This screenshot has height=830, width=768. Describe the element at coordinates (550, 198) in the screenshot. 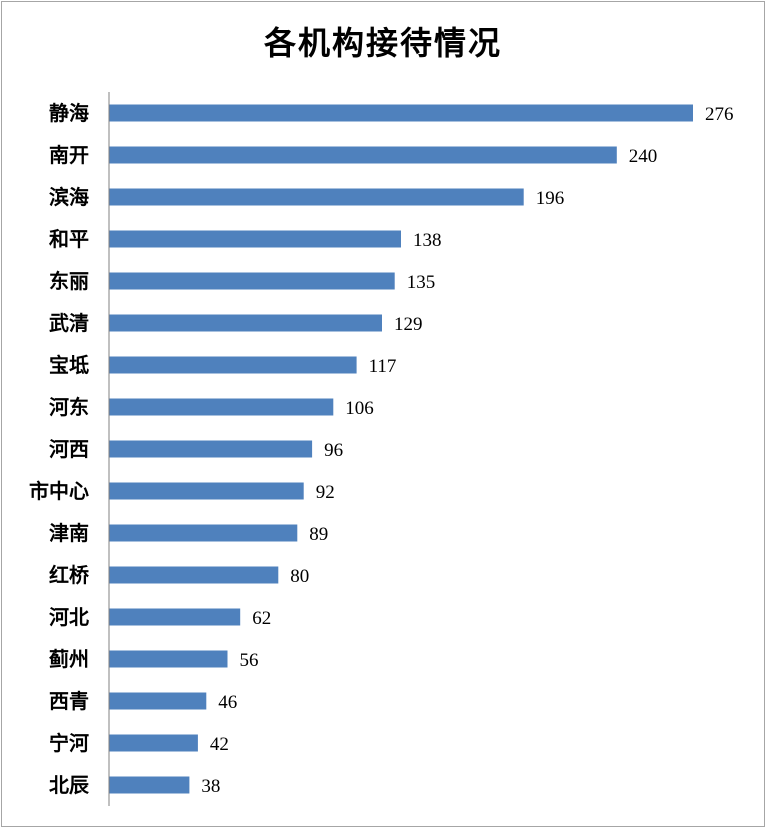

I see `value-label-2: 196` at that location.